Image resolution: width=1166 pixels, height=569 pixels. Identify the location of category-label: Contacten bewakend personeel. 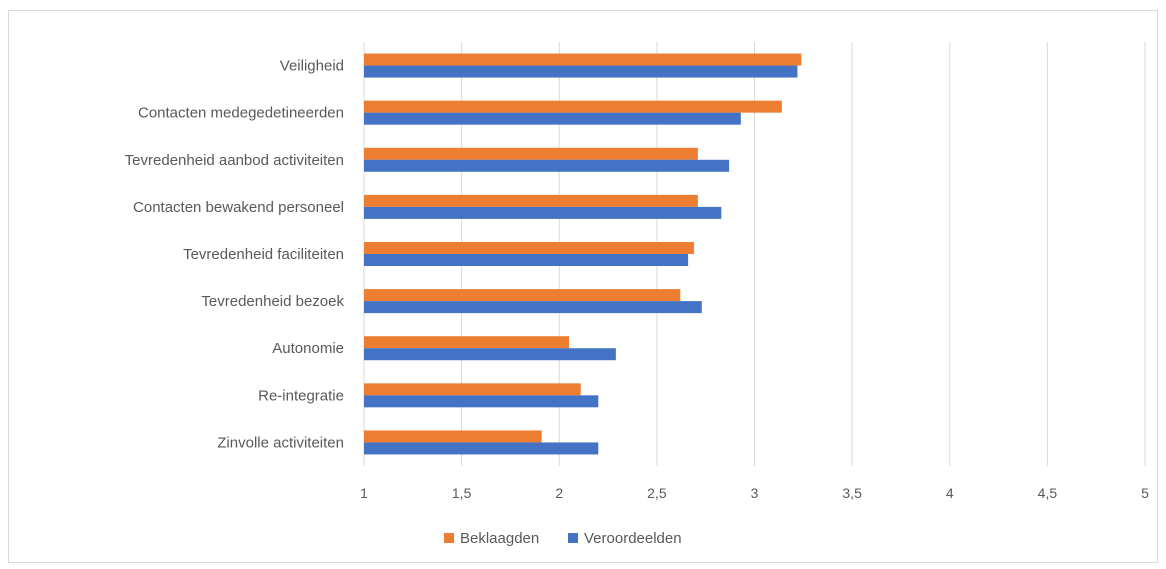
(238, 207).